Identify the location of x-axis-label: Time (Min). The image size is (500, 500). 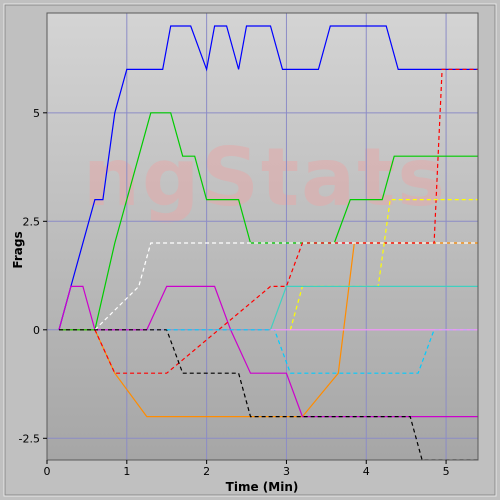
(262, 487).